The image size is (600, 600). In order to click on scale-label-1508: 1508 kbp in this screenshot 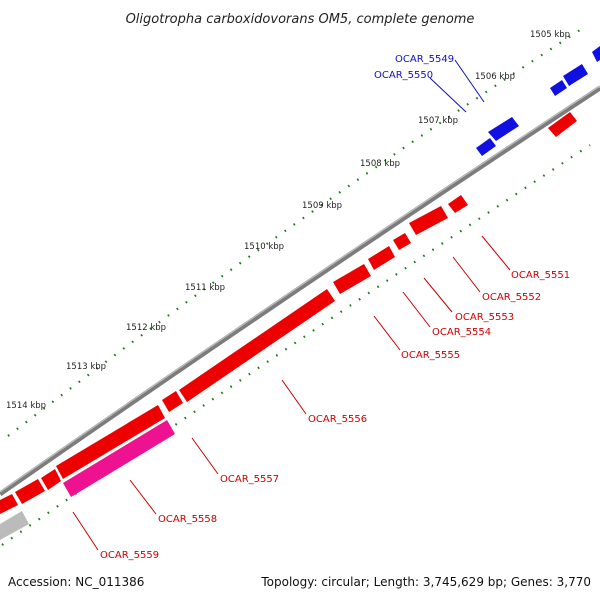, I will do `click(380, 164)`.